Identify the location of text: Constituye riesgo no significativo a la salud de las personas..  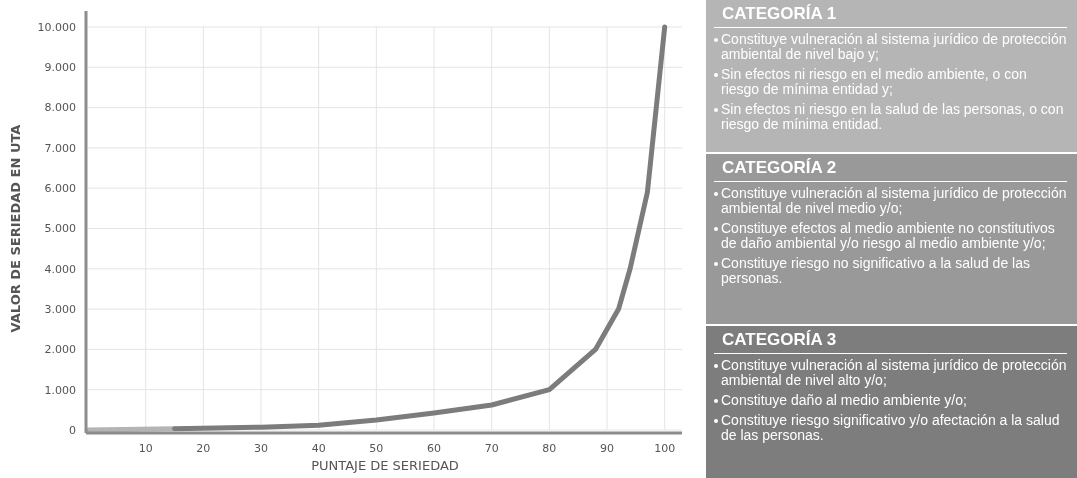
(876, 270).